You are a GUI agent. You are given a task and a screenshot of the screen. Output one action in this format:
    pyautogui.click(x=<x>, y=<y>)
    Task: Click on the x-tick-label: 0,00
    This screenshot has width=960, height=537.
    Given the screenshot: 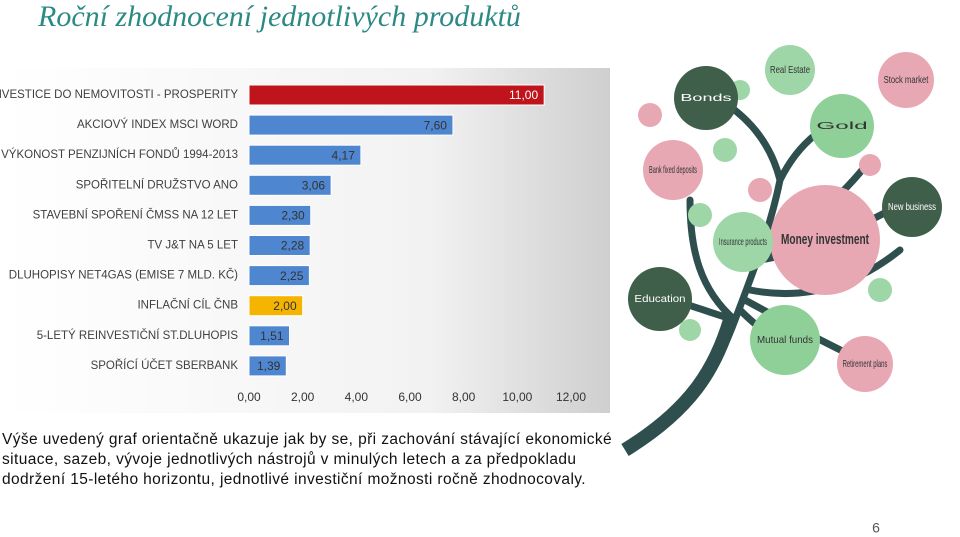 What is the action you would take?
    pyautogui.click(x=249, y=397)
    